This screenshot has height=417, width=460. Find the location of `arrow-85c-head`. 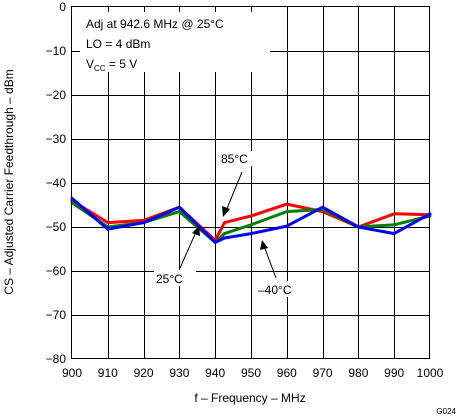

arrow-85c-head is located at coordinates (226, 211).